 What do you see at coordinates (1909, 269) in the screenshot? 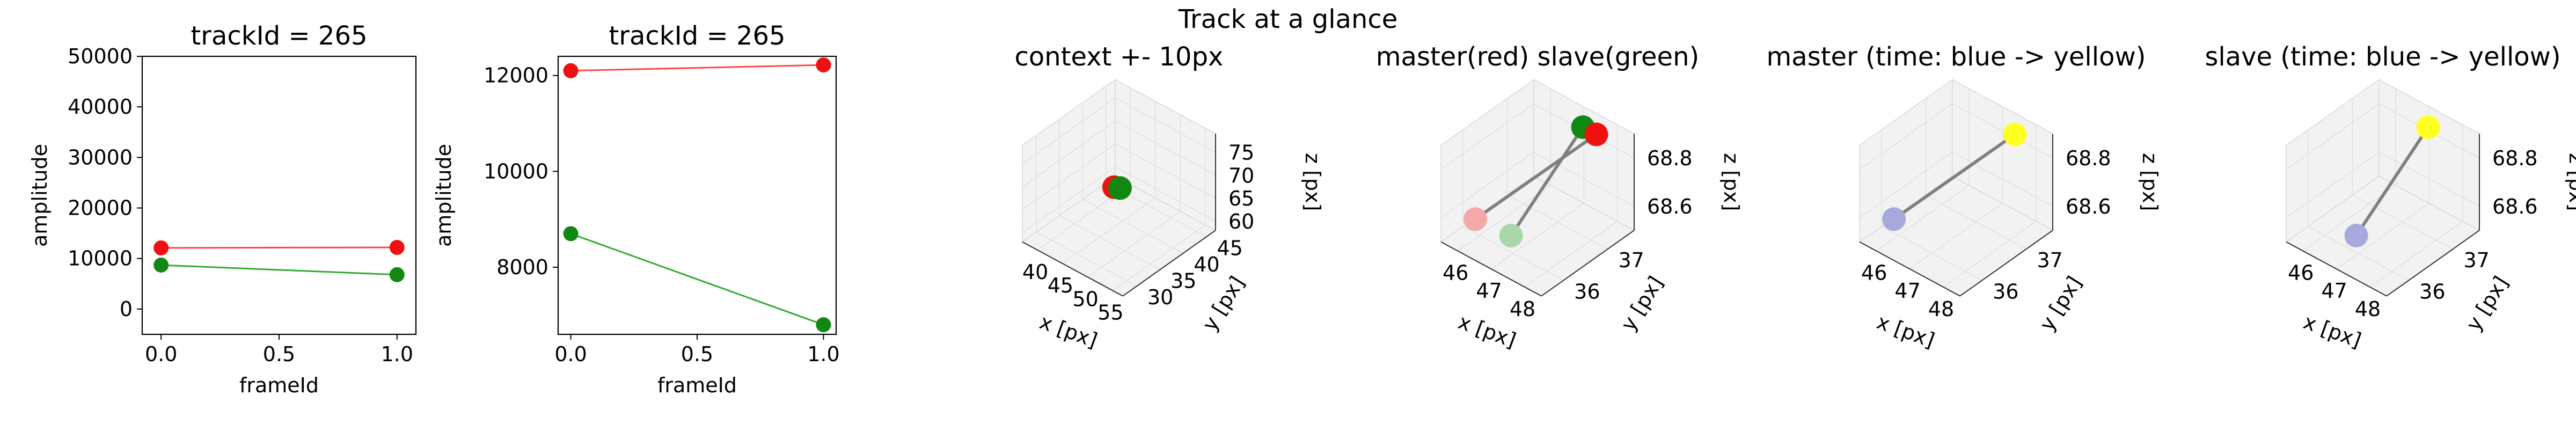
I see `x-axis-line` at bounding box center [1909, 269].